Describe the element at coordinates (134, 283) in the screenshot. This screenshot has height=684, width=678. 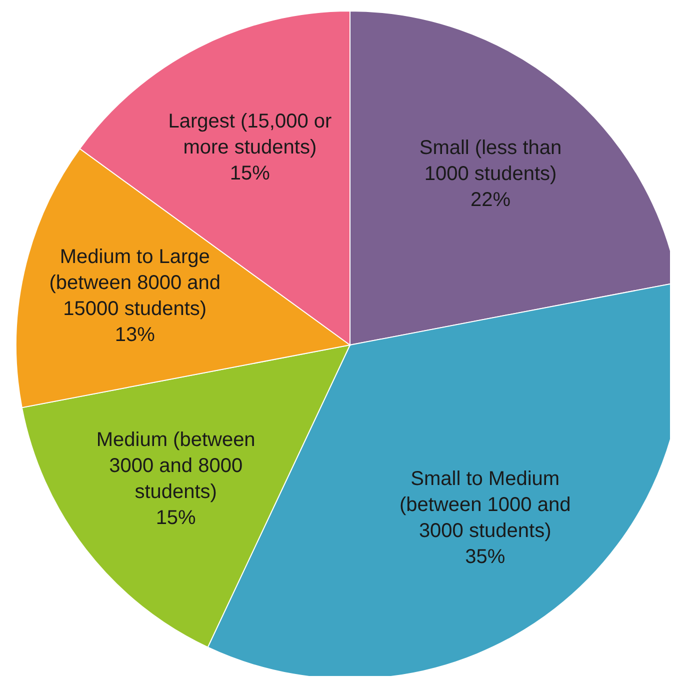
I see `slice-label: Medium to Large (between 8000 and 15000 students)` at that location.